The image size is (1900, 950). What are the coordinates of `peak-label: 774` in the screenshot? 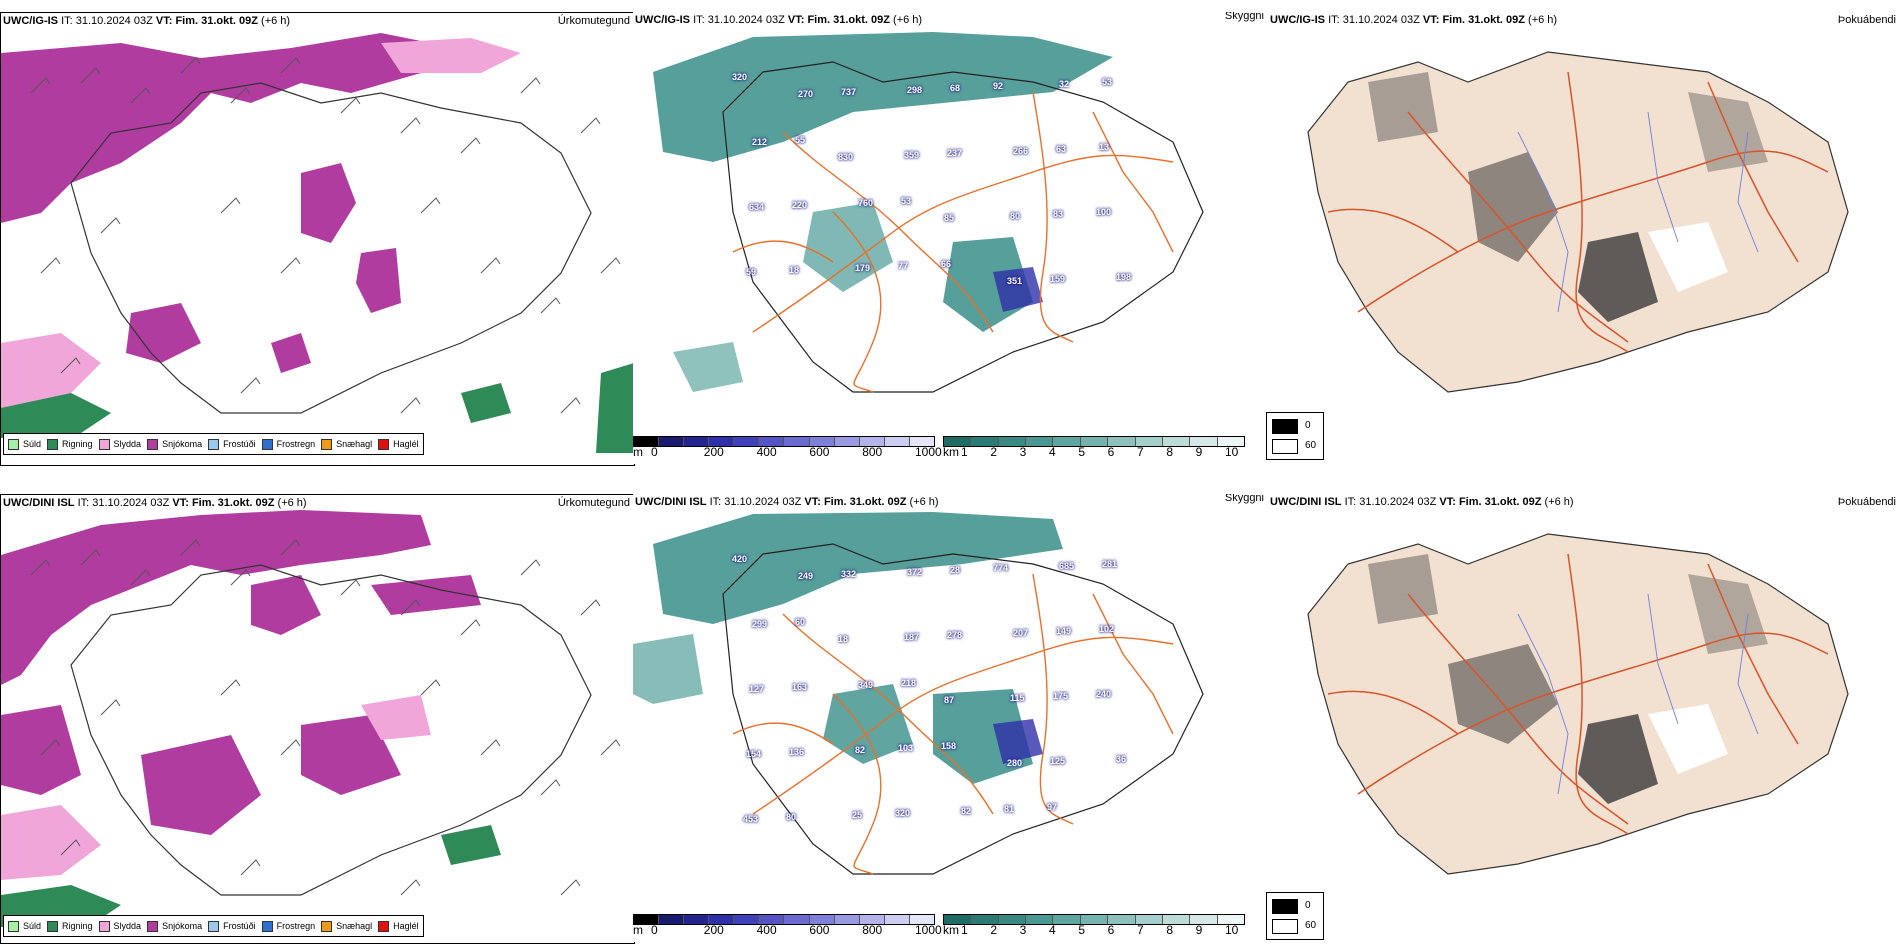 It's located at (1001, 568).